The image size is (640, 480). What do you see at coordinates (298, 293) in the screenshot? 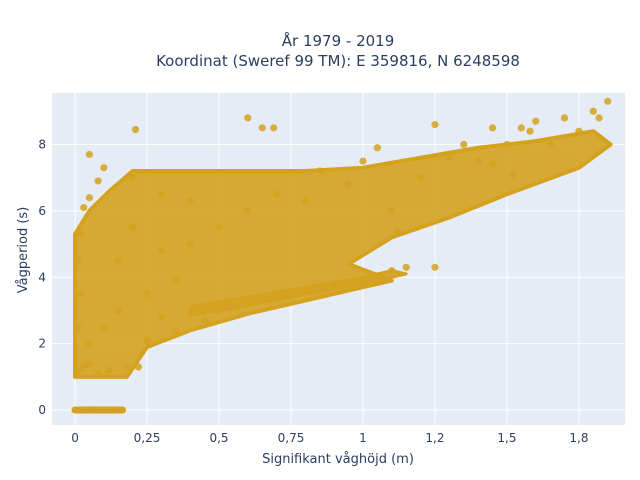
I see `point-cloud-lower-arm` at bounding box center [298, 293].